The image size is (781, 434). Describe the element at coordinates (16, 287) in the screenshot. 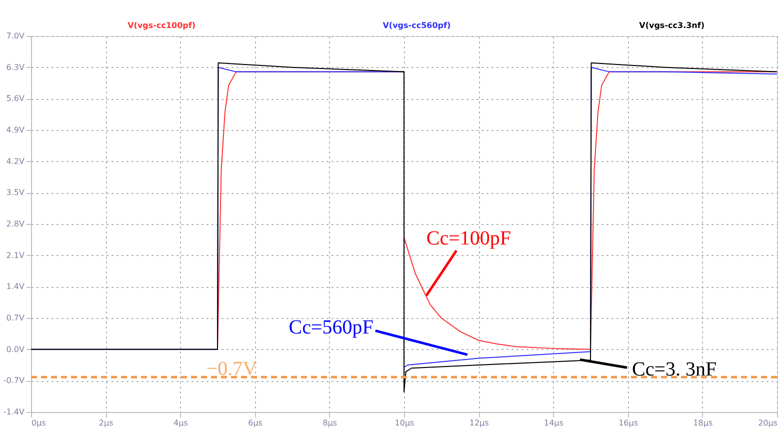

I see `y-tick-label: 1.4V` at that location.